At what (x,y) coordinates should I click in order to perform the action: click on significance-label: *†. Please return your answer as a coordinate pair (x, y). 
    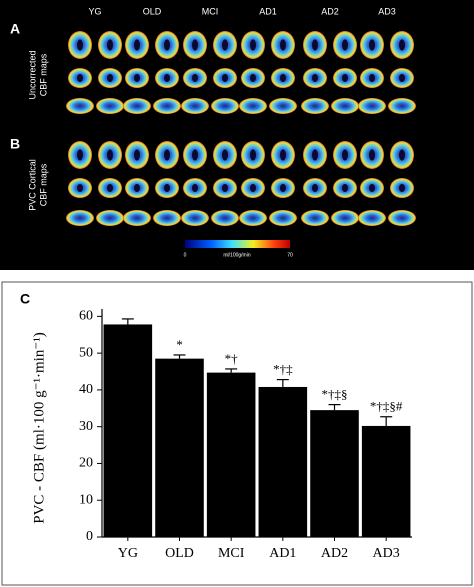
    Looking at the image, I should click on (232, 358).